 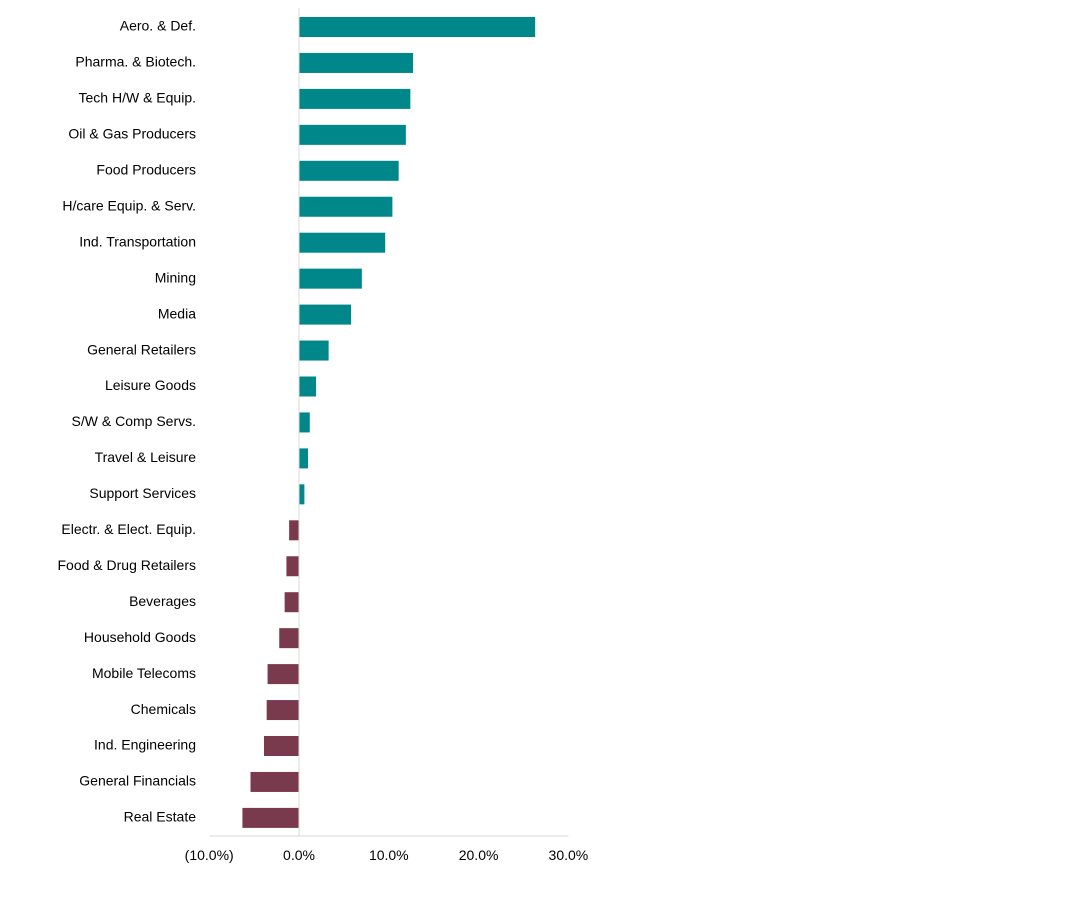 I want to click on category-label: Ind. Engineering, so click(x=145, y=745).